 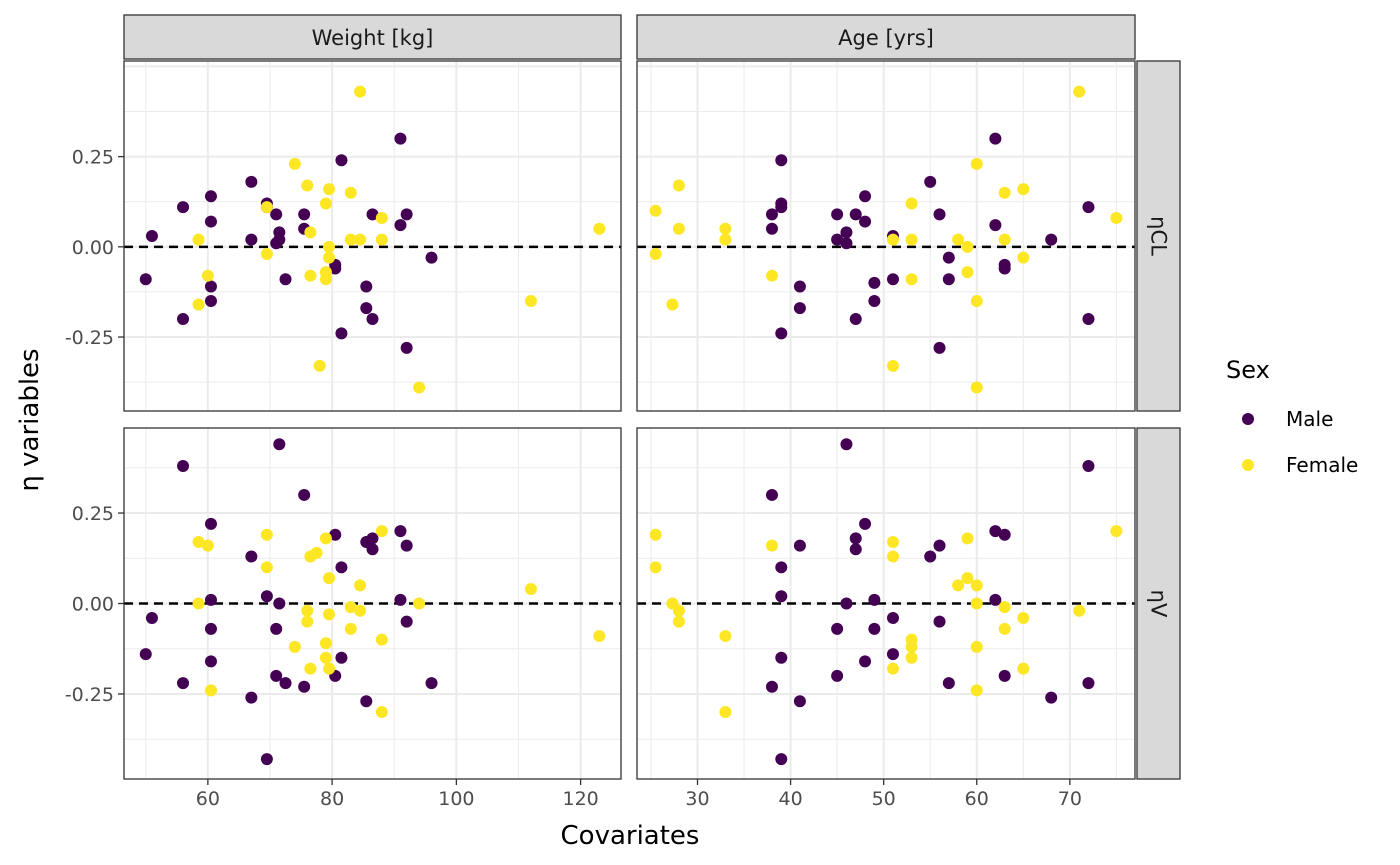 What do you see at coordinates (1322, 465) in the screenshot?
I see `legend-label-female: Female` at bounding box center [1322, 465].